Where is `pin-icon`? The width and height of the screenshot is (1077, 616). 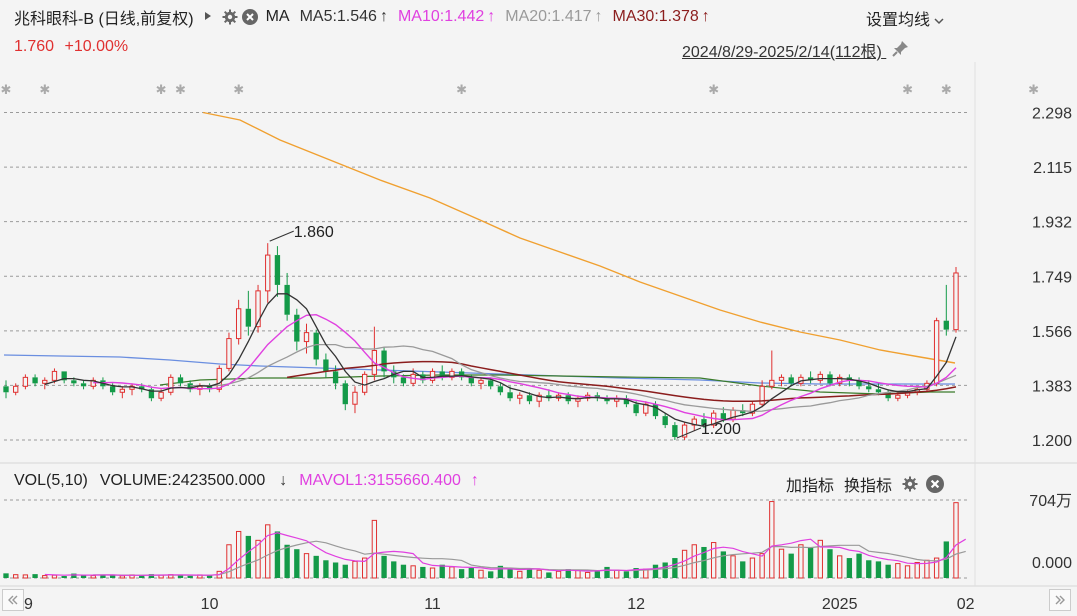
pin-icon is located at coordinates (901, 50).